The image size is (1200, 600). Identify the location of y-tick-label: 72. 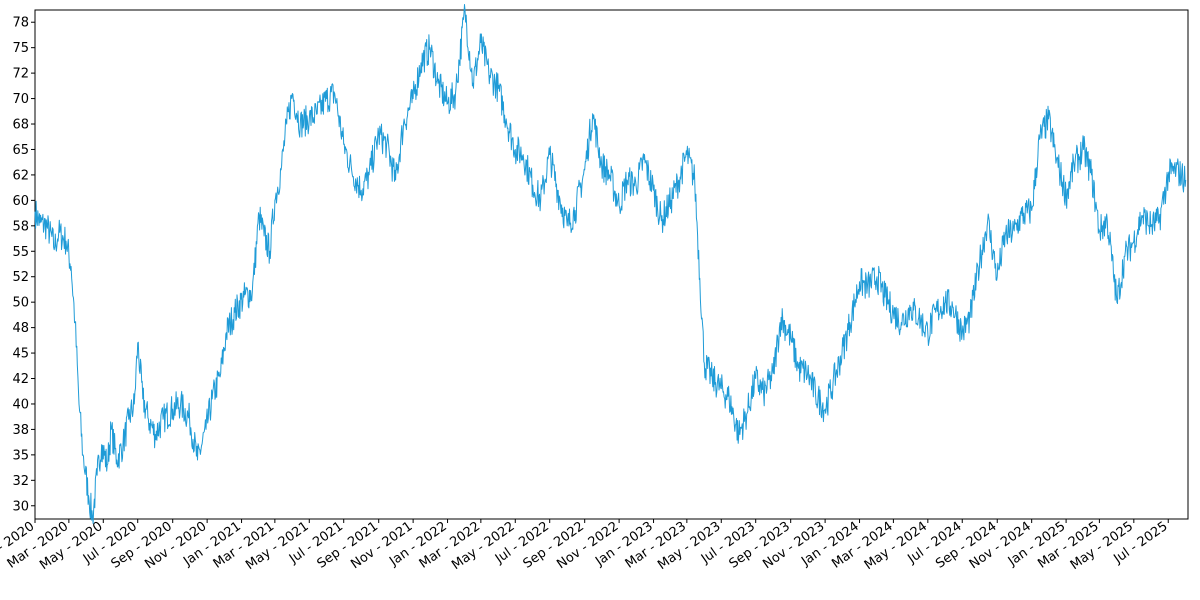
(20, 74).